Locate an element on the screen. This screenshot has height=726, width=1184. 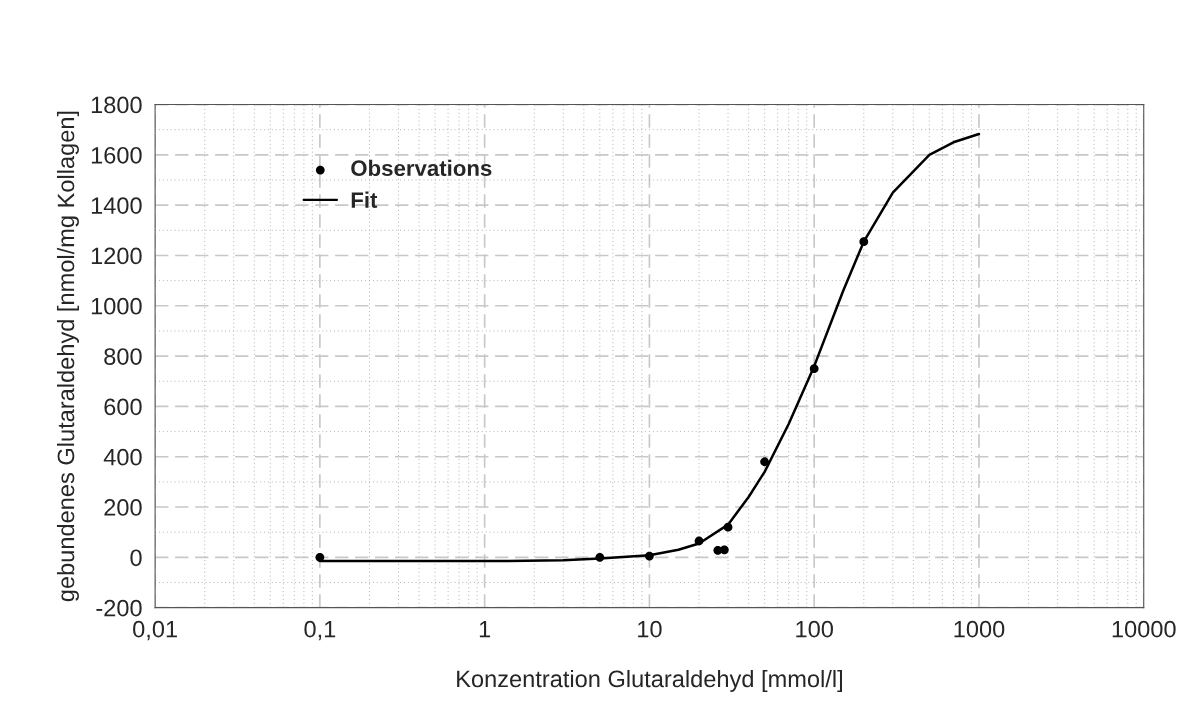
y-tick-label: 600 is located at coordinates (123, 407).